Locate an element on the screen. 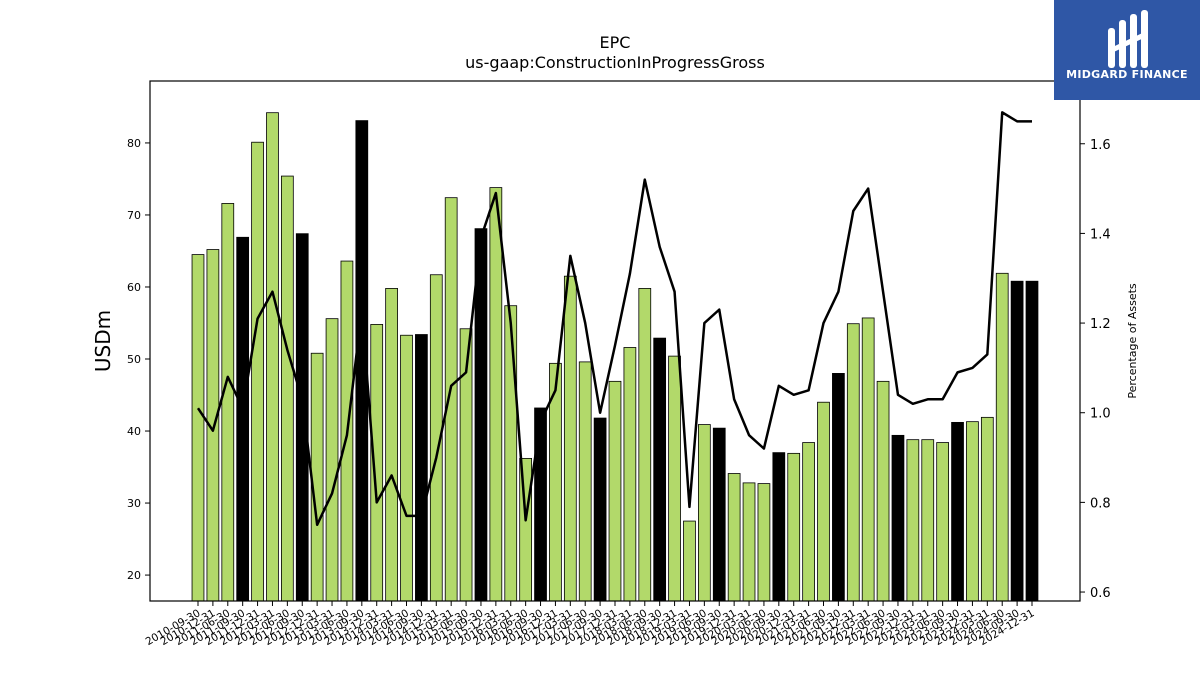 Image resolution: width=1200 pixels, height=675 pixels. midgard-logo-icon is located at coordinates (1128, 39).